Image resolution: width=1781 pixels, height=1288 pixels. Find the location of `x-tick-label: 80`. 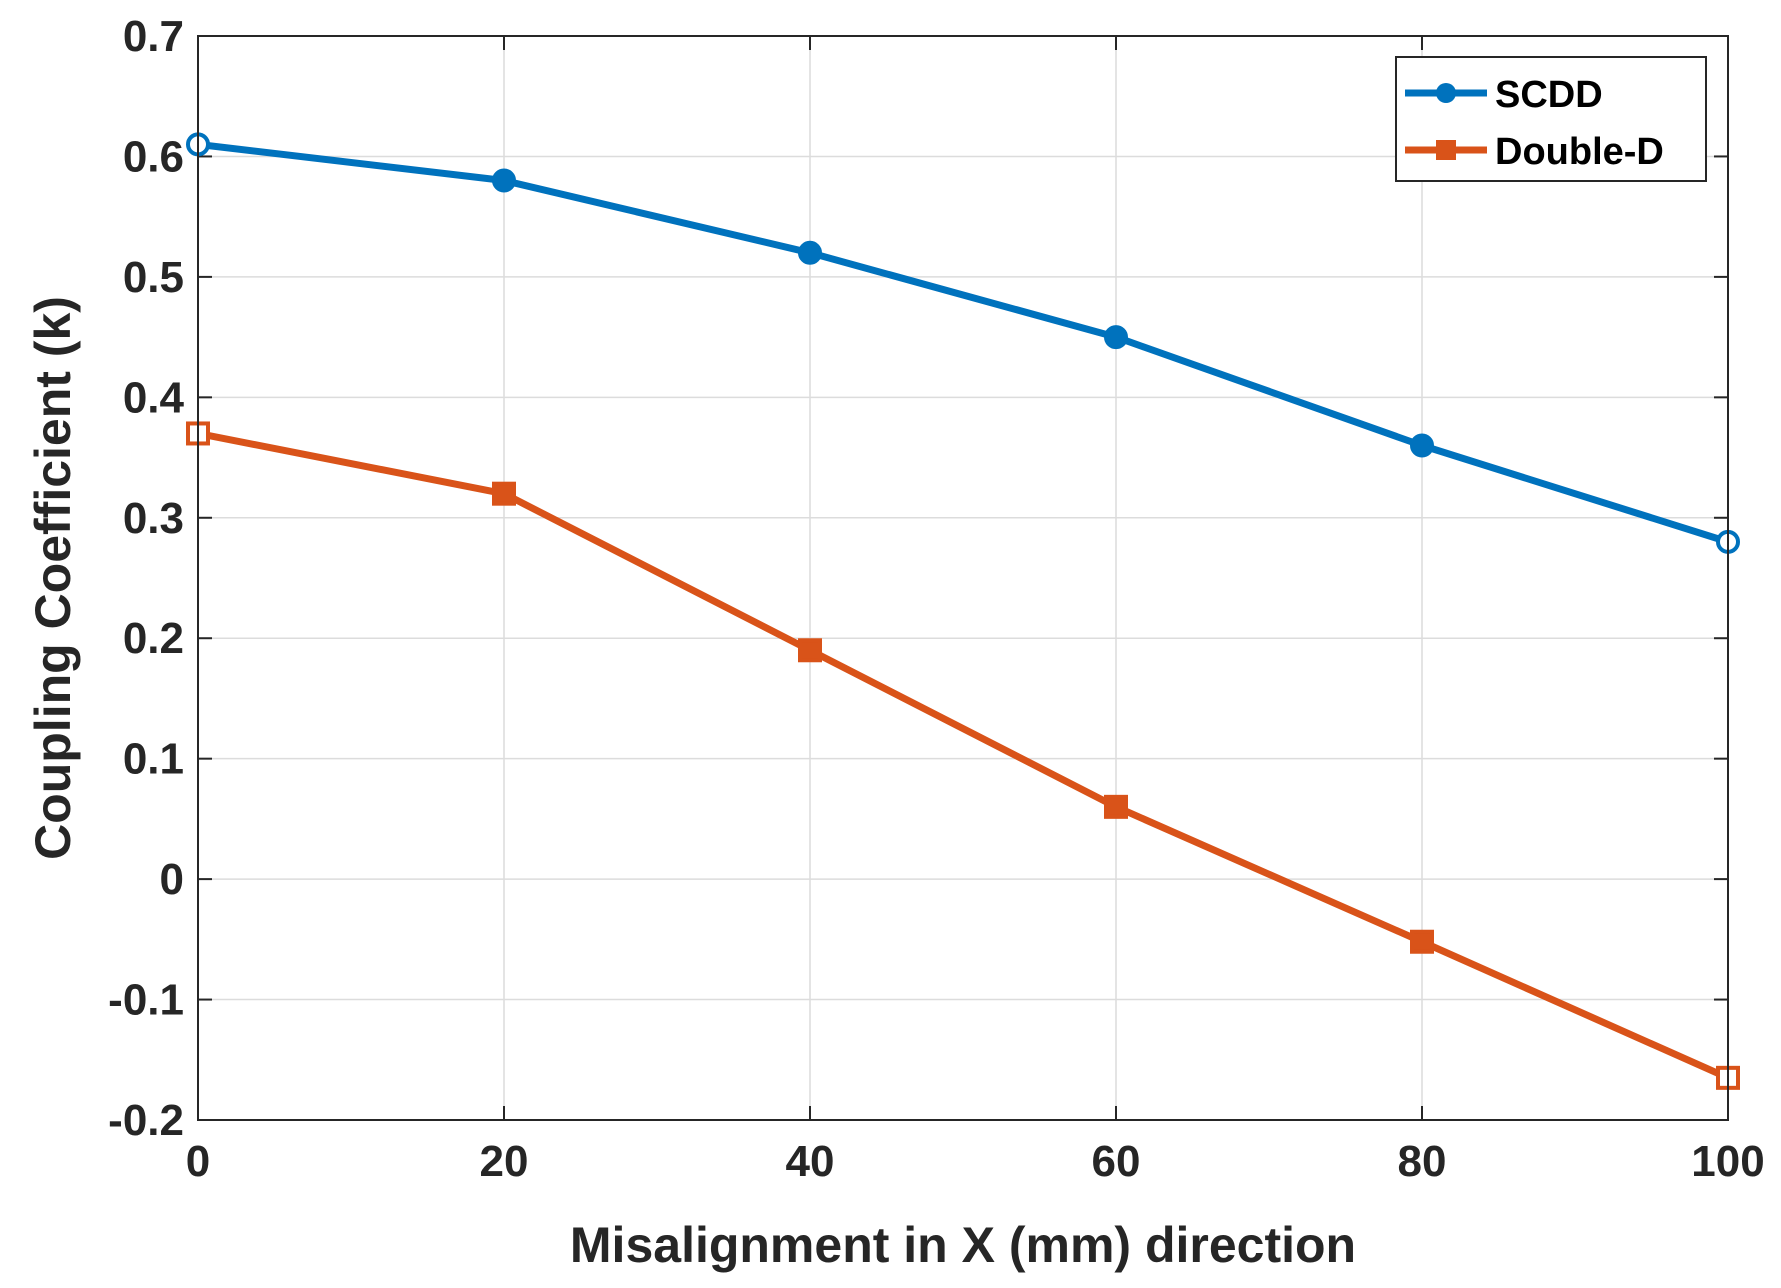

x-tick-label: 80 is located at coordinates (1422, 1161).